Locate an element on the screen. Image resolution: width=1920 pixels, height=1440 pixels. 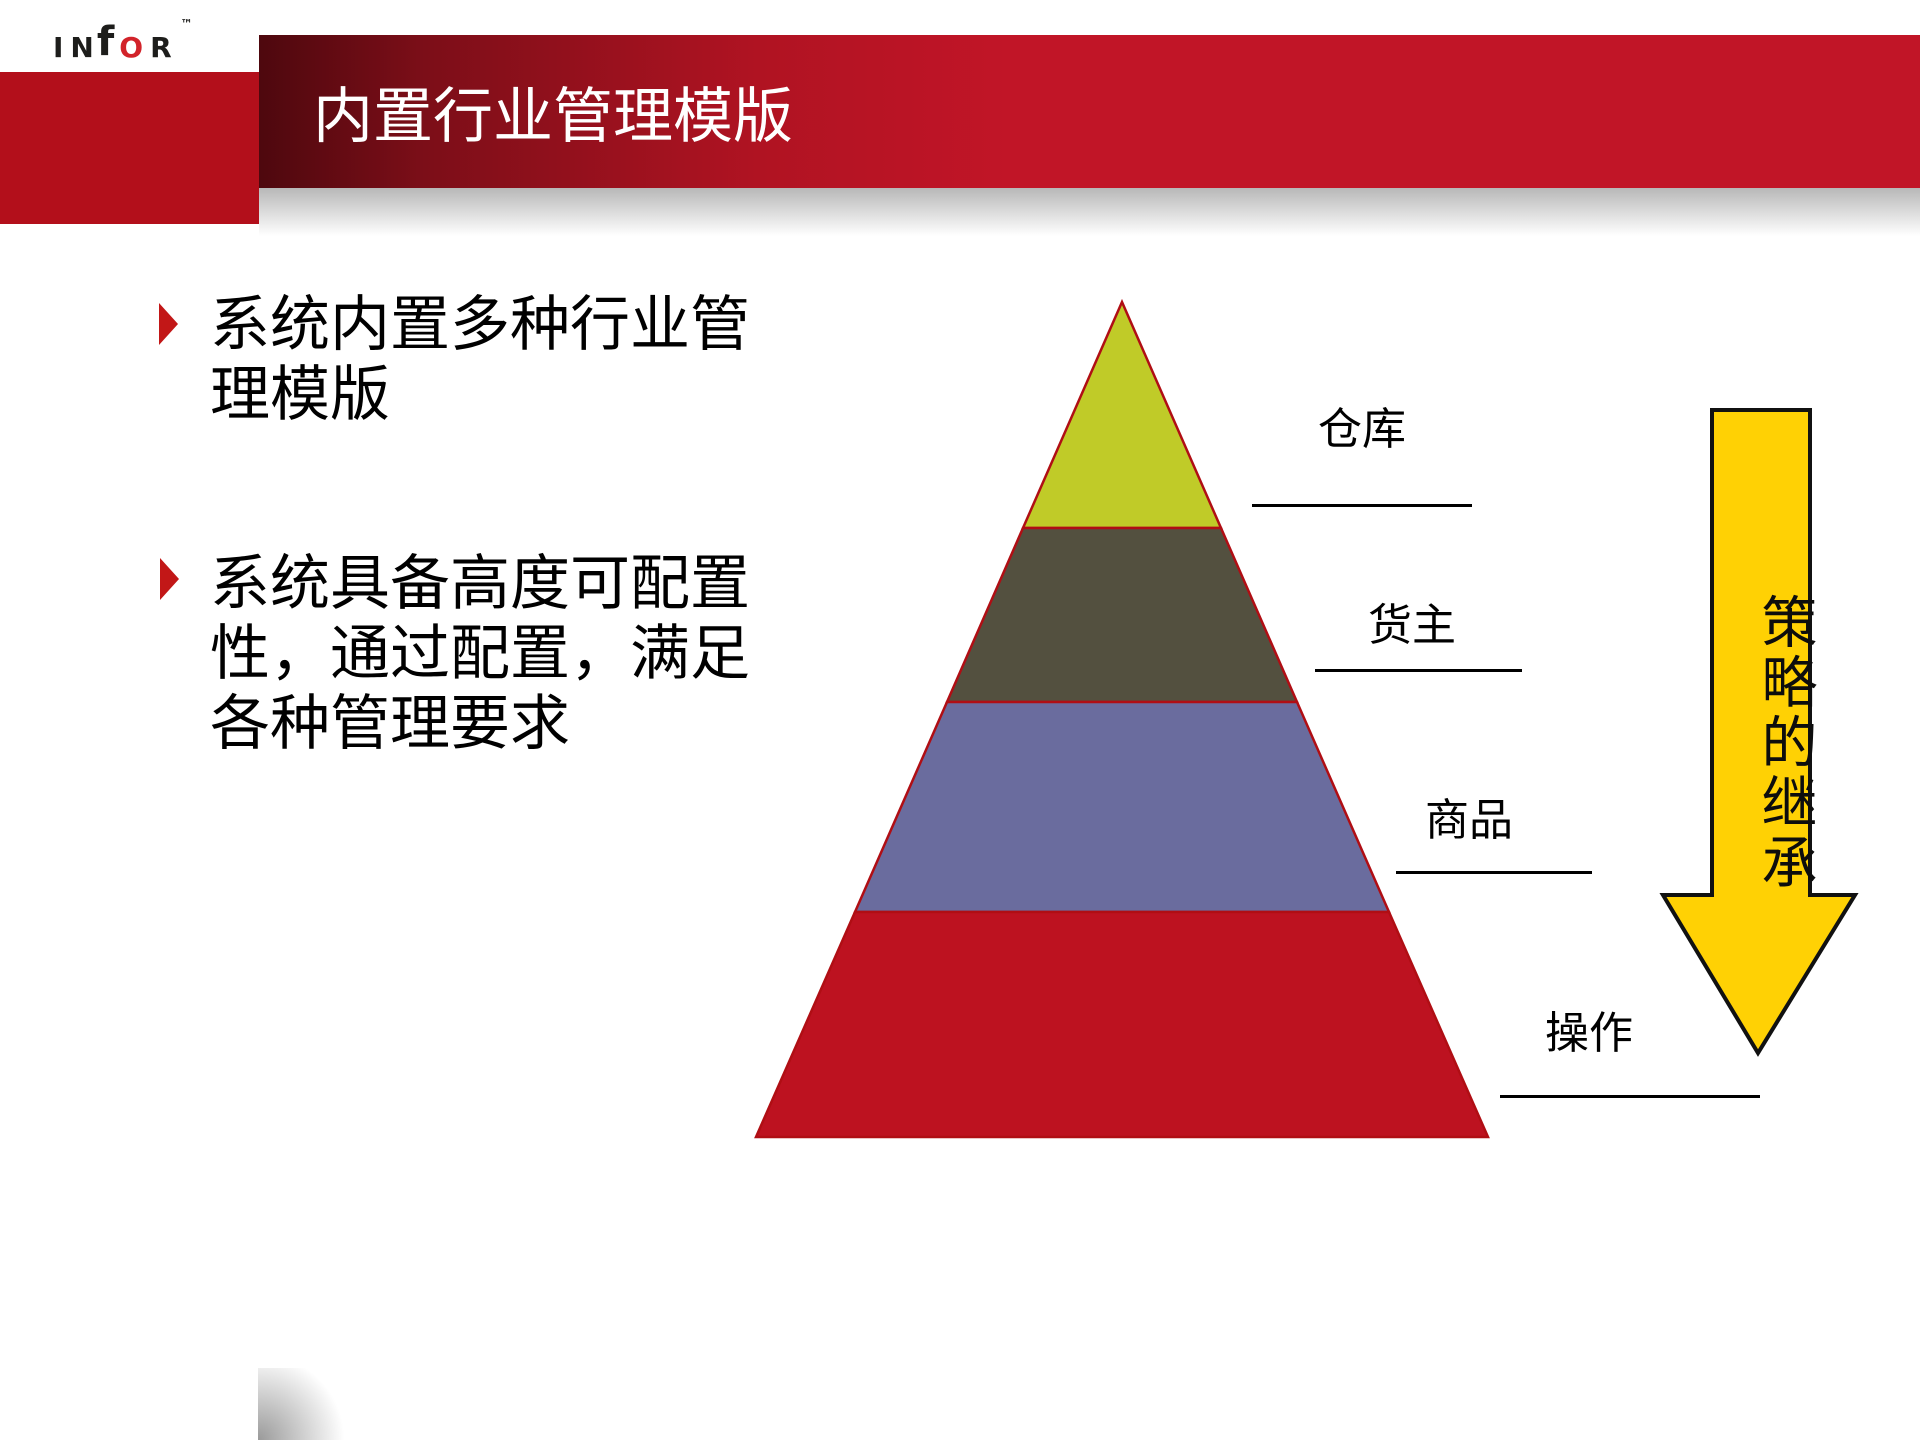
logo-letter-r: R is located at coordinates (164, 47).